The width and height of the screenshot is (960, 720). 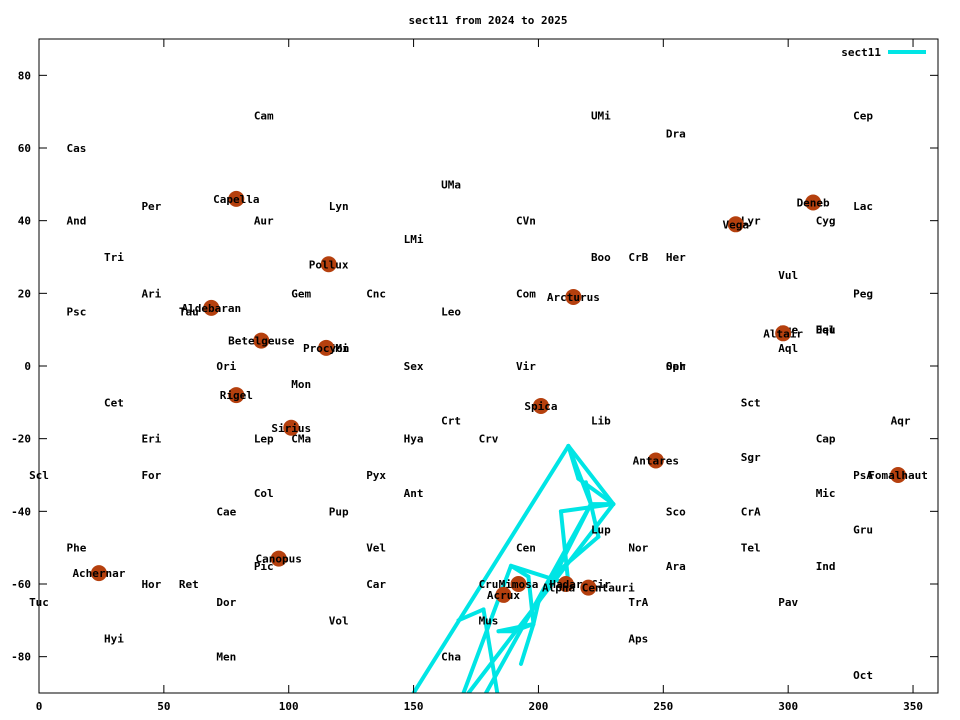 I want to click on chart-title: sect11 from 2024 to 2025, so click(x=488, y=20).